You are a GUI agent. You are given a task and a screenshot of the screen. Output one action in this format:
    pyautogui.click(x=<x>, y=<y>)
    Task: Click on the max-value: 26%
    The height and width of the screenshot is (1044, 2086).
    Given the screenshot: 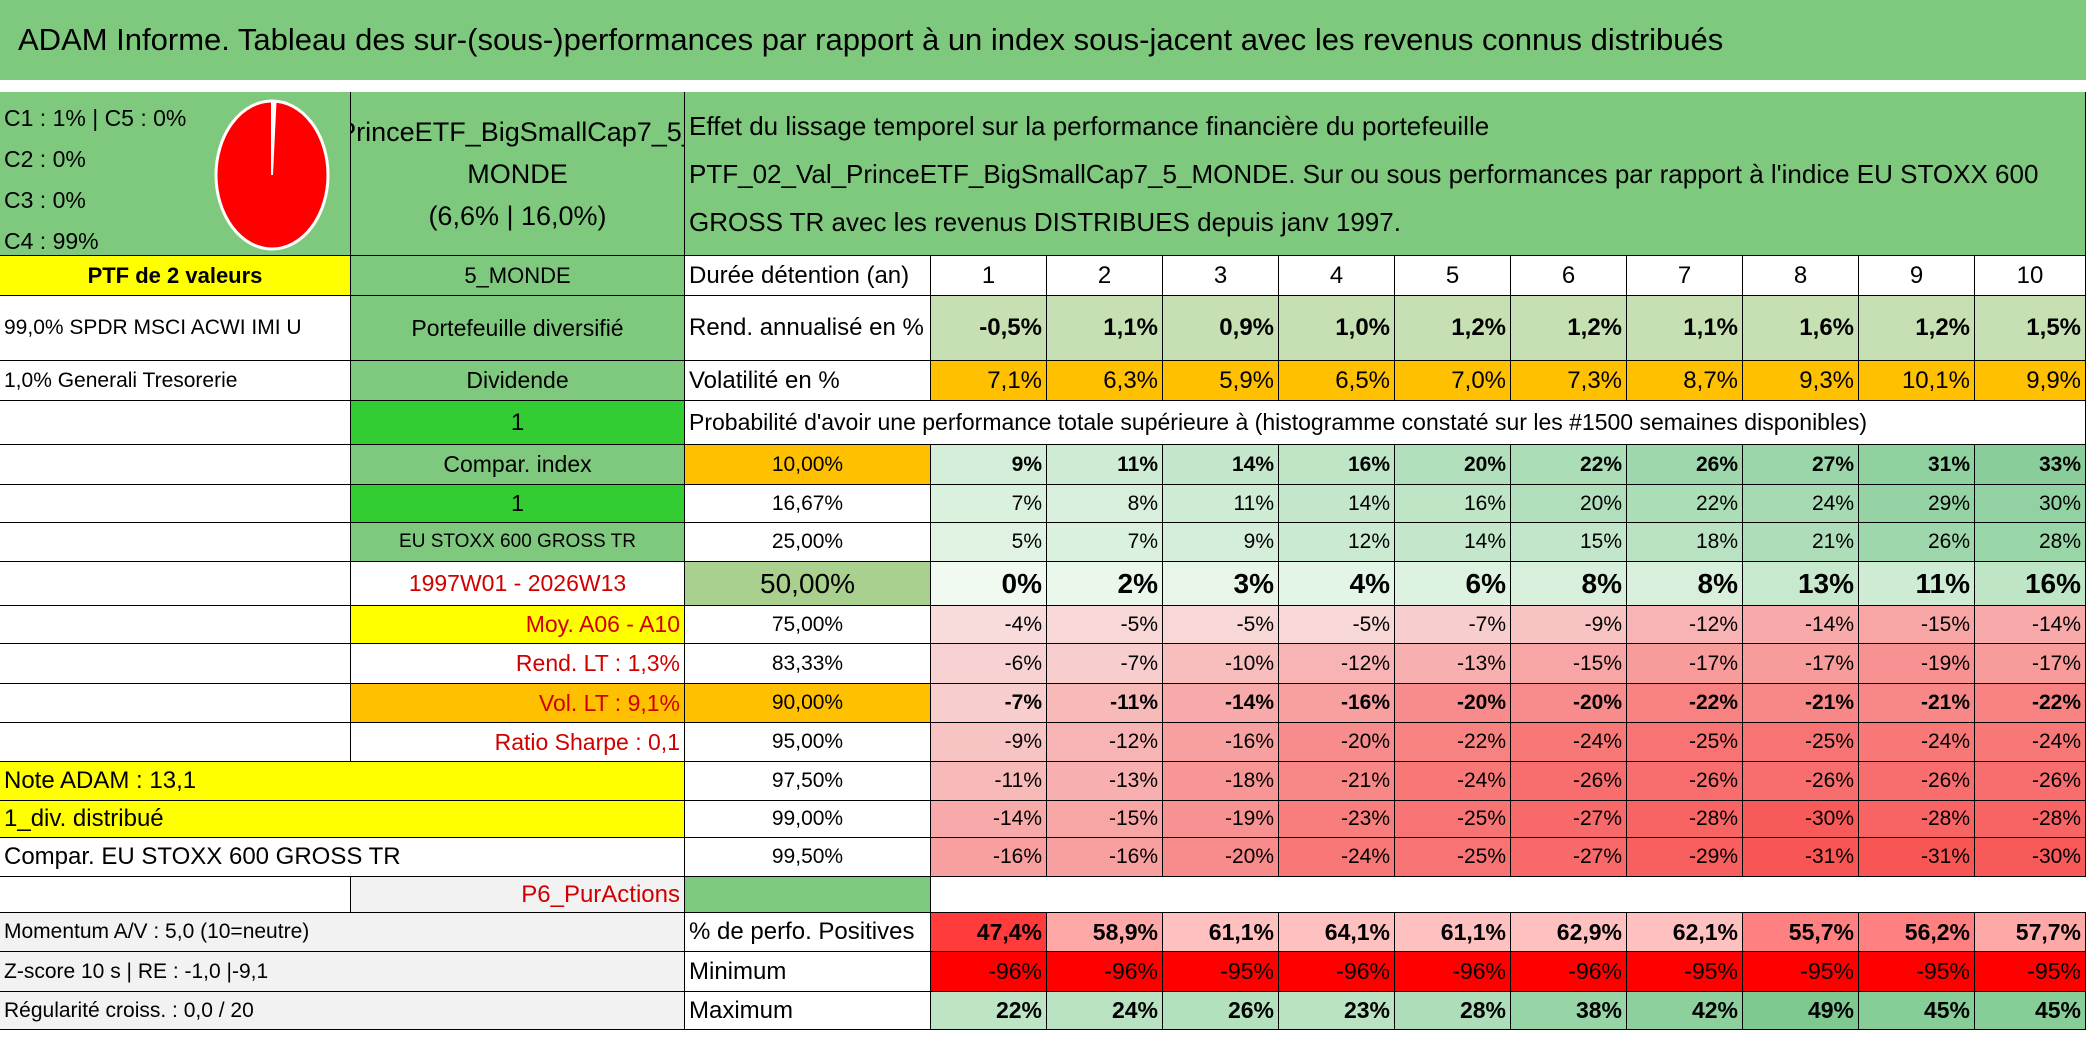 What is the action you would take?
    pyautogui.click(x=1221, y=1011)
    